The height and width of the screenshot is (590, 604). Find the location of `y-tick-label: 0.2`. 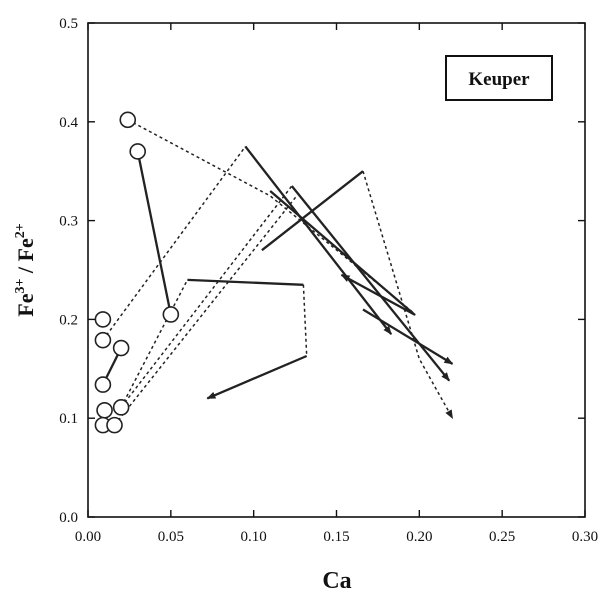

y-tick-label: 0.2 is located at coordinates (68, 320).